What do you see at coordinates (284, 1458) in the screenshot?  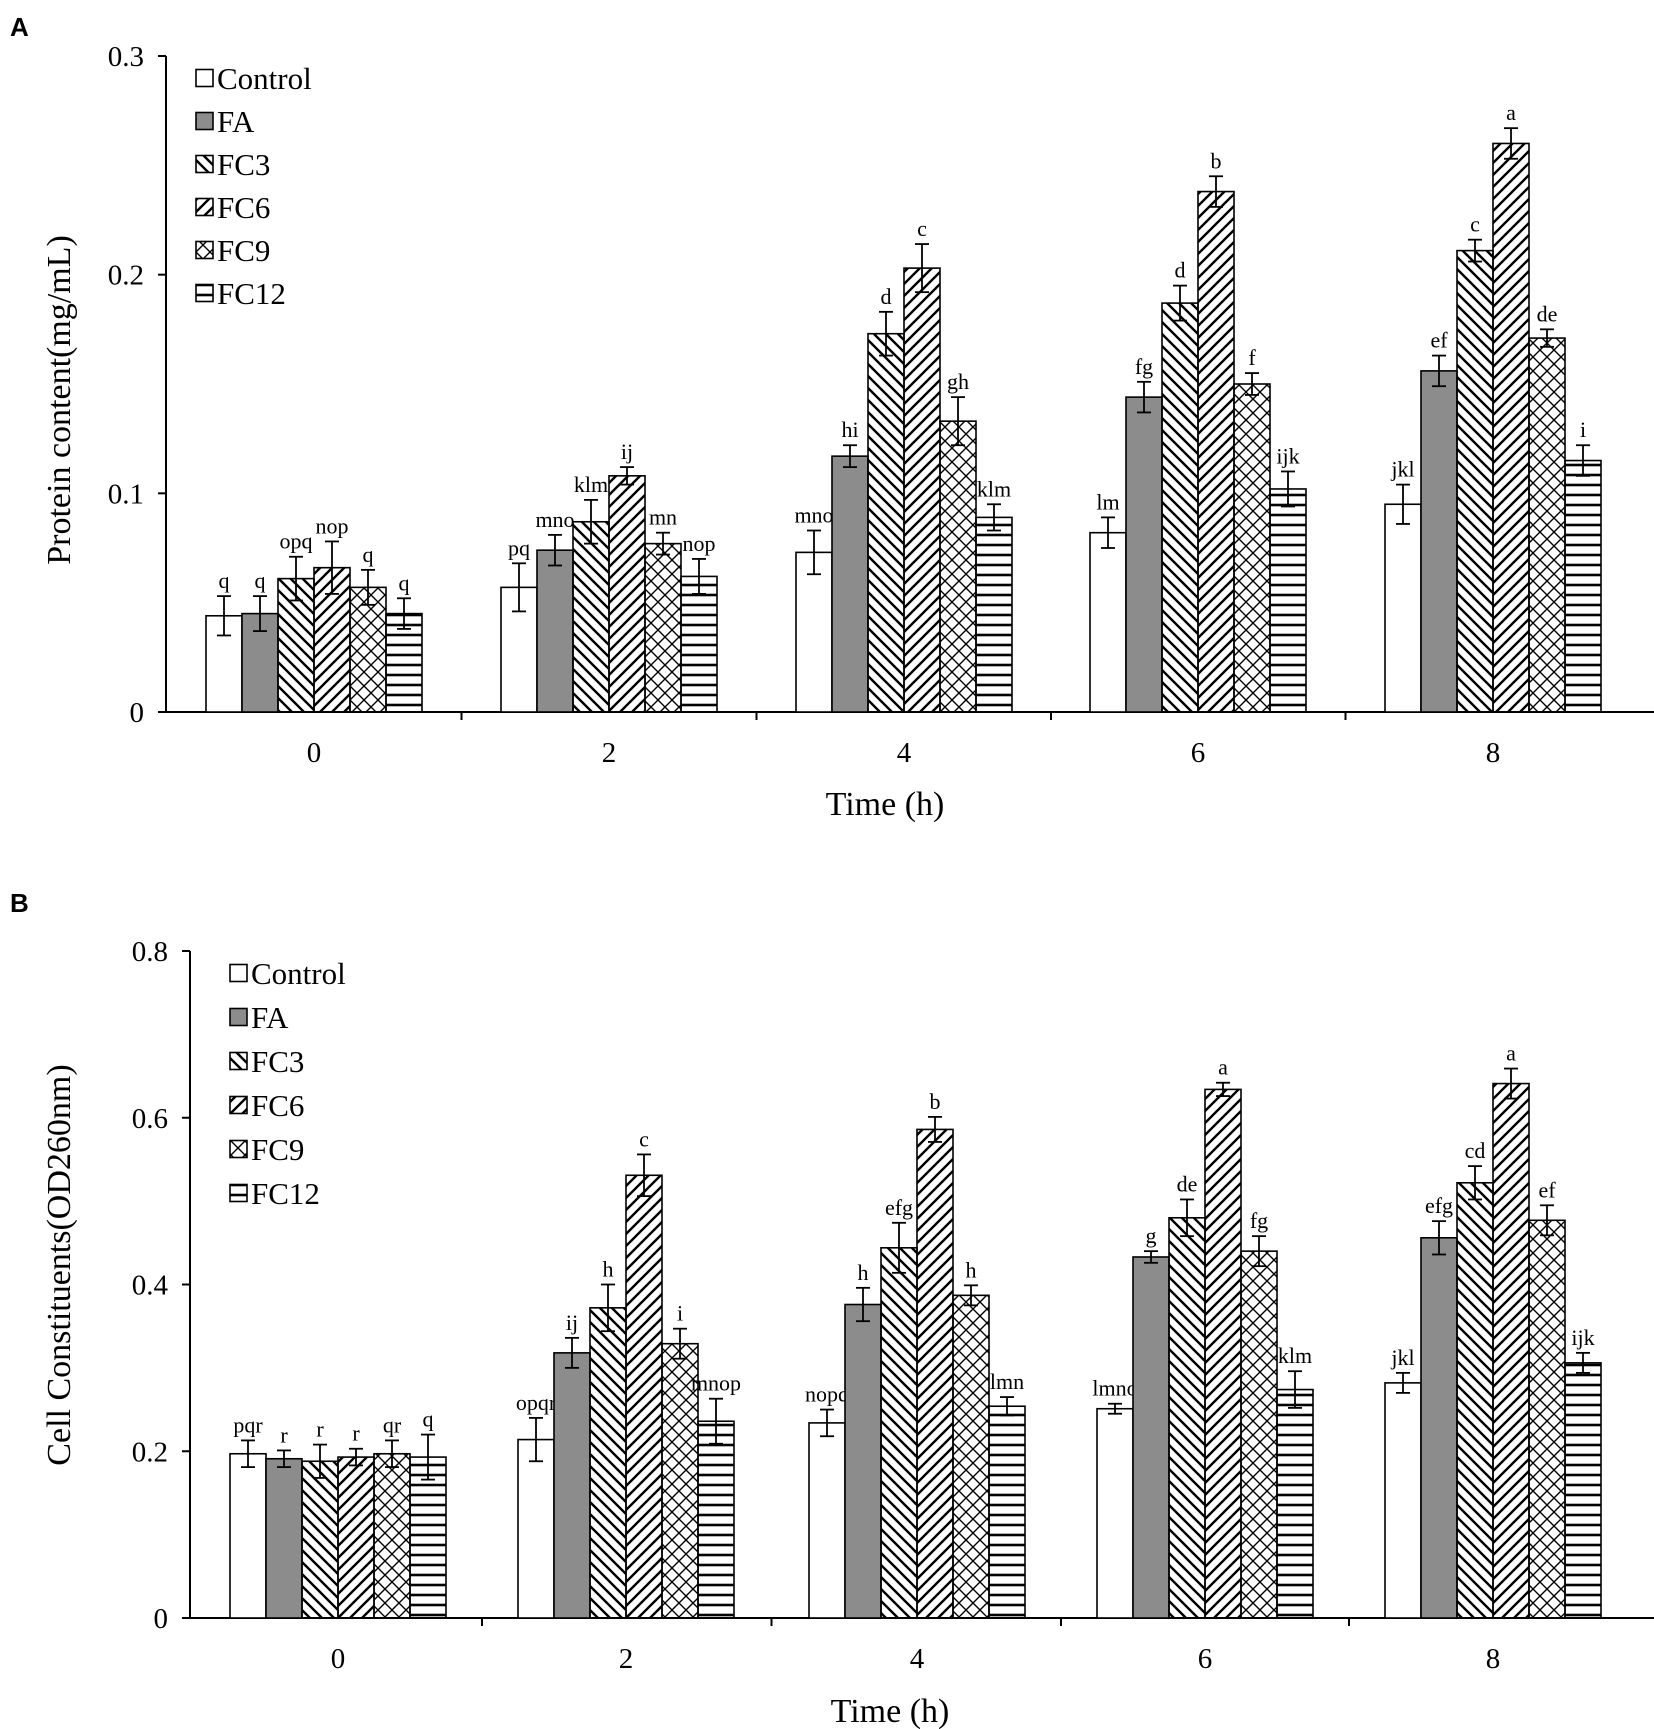 I see `panel-b-error-bar-fa-t0` at bounding box center [284, 1458].